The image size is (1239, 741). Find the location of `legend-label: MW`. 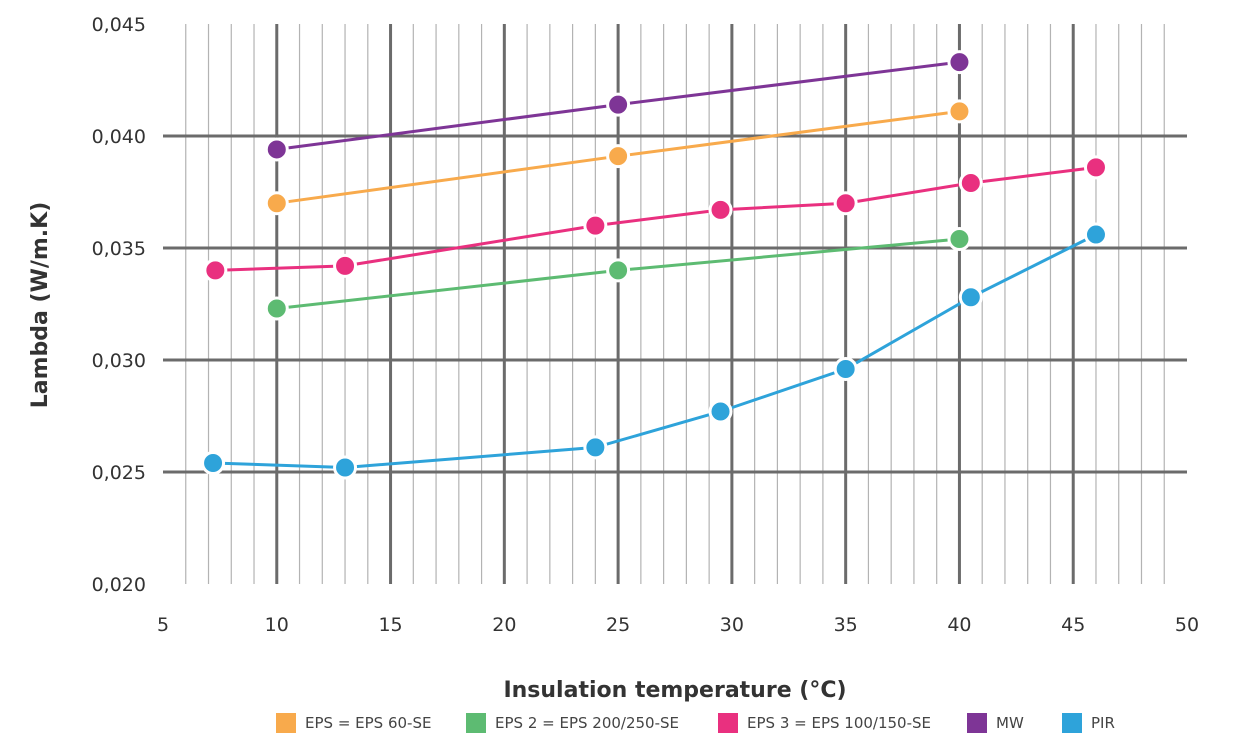

legend-label: MW is located at coordinates (1010, 723).